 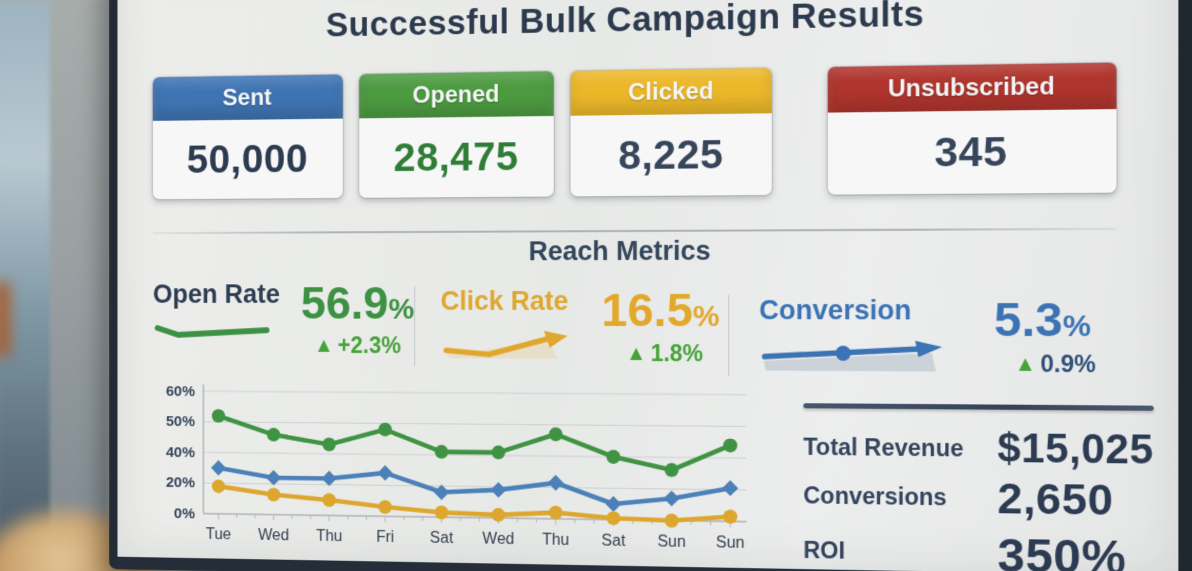 I want to click on total-revenue-label: Total Revenue, so click(x=883, y=447).